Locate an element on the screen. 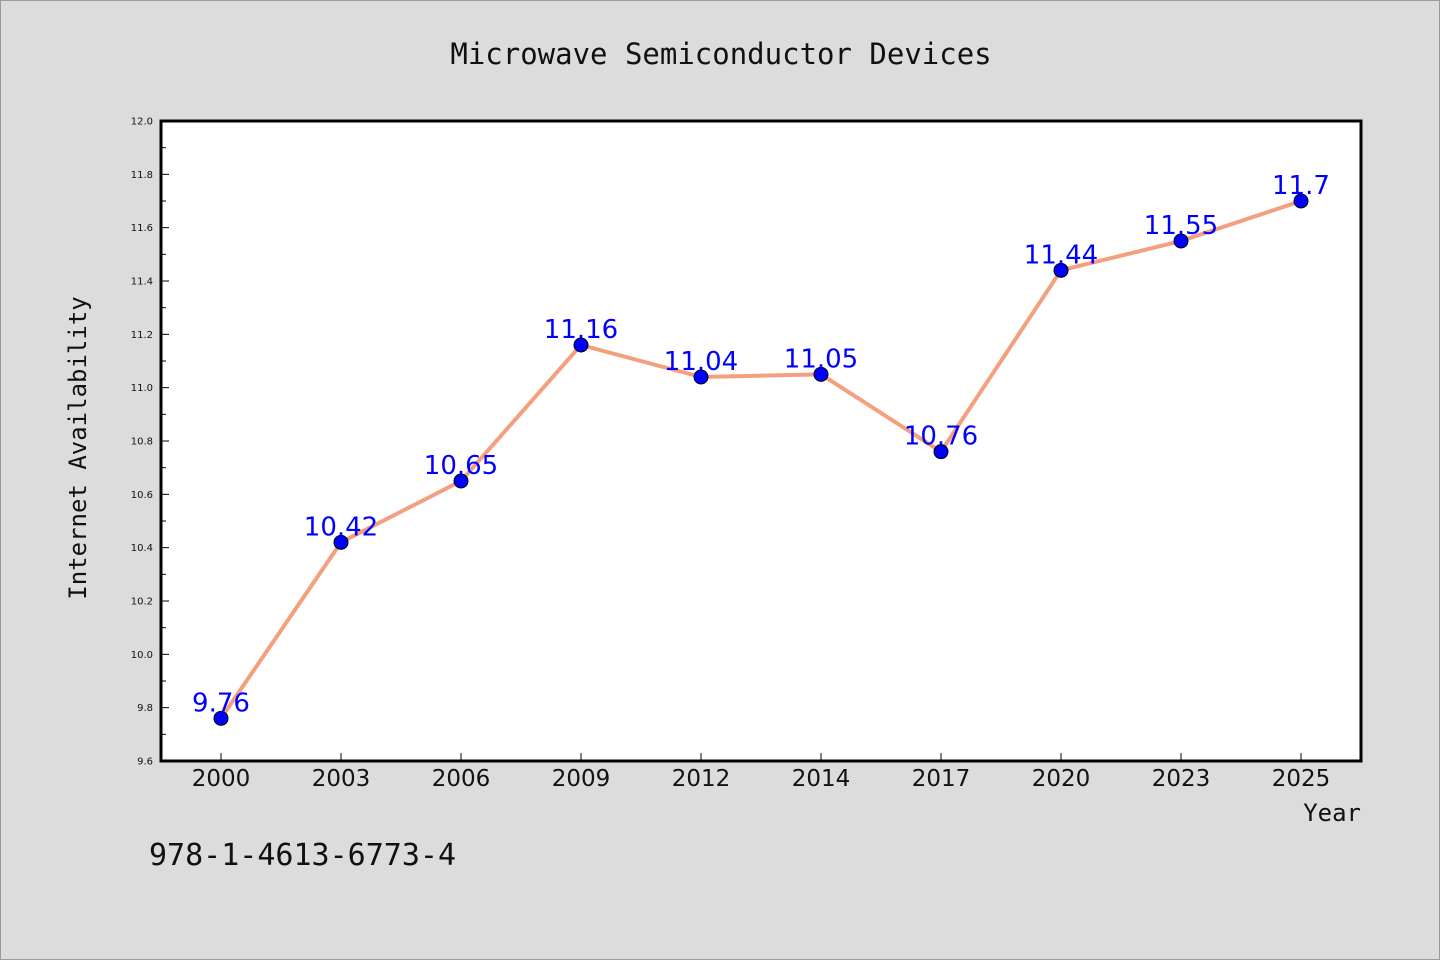 The height and width of the screenshot is (960, 1440). x-tick-label: 2020 is located at coordinates (1061, 779).